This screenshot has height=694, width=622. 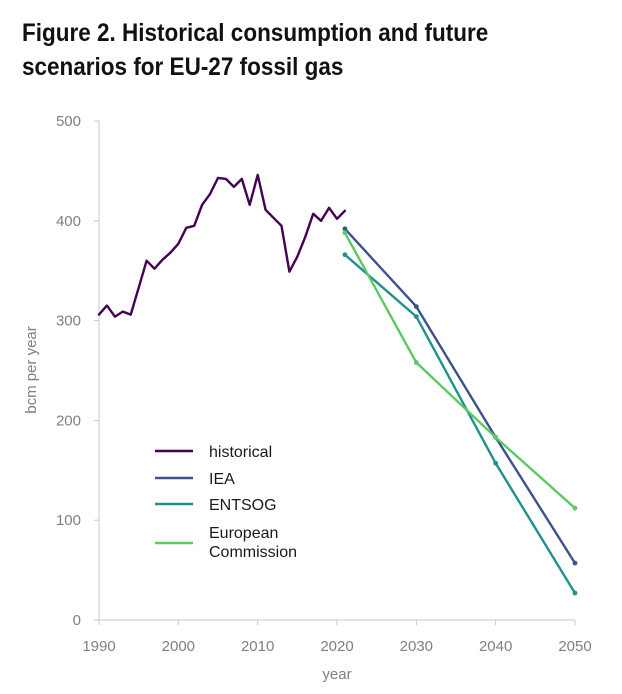 I want to click on legend-label-entsog: ENTSOG, so click(x=243, y=505).